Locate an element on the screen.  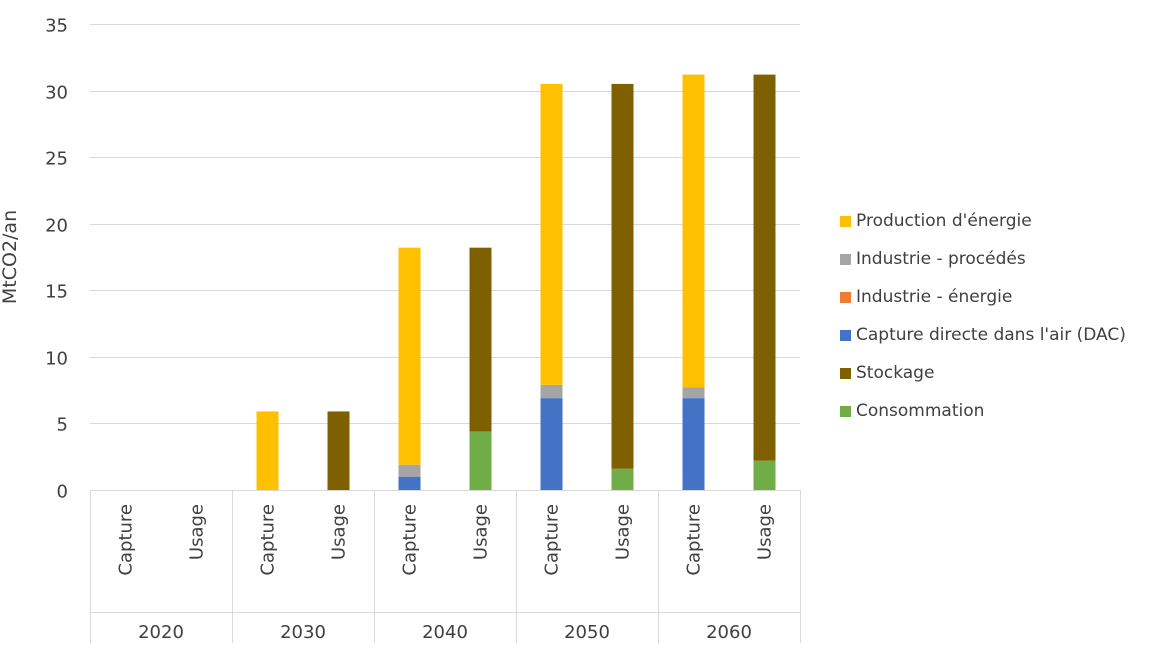
legend-label: Industrie - énergie is located at coordinates (934, 297).